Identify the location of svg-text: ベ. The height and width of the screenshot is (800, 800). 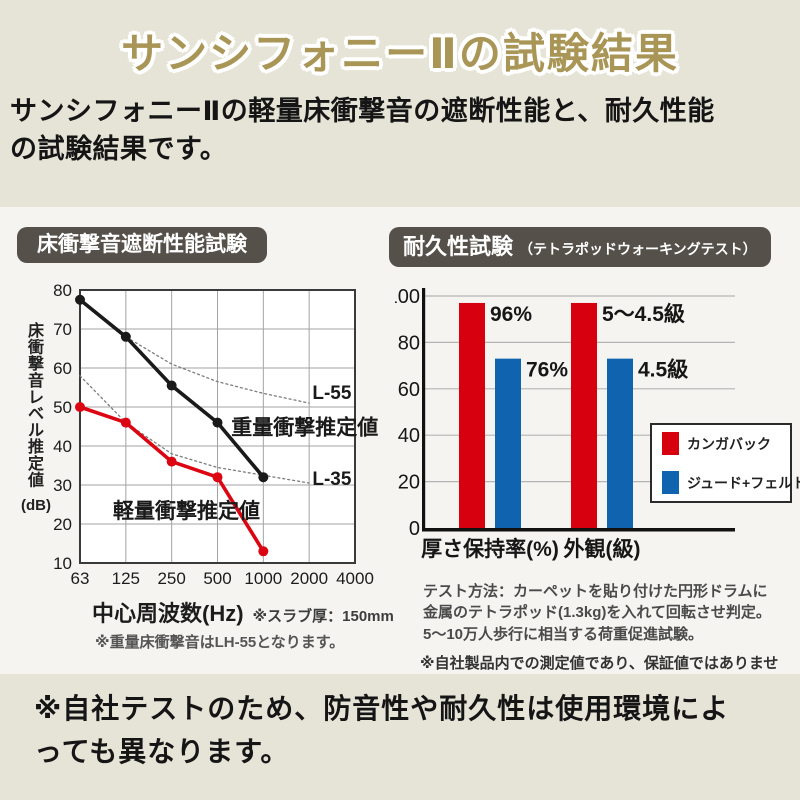
(36, 414).